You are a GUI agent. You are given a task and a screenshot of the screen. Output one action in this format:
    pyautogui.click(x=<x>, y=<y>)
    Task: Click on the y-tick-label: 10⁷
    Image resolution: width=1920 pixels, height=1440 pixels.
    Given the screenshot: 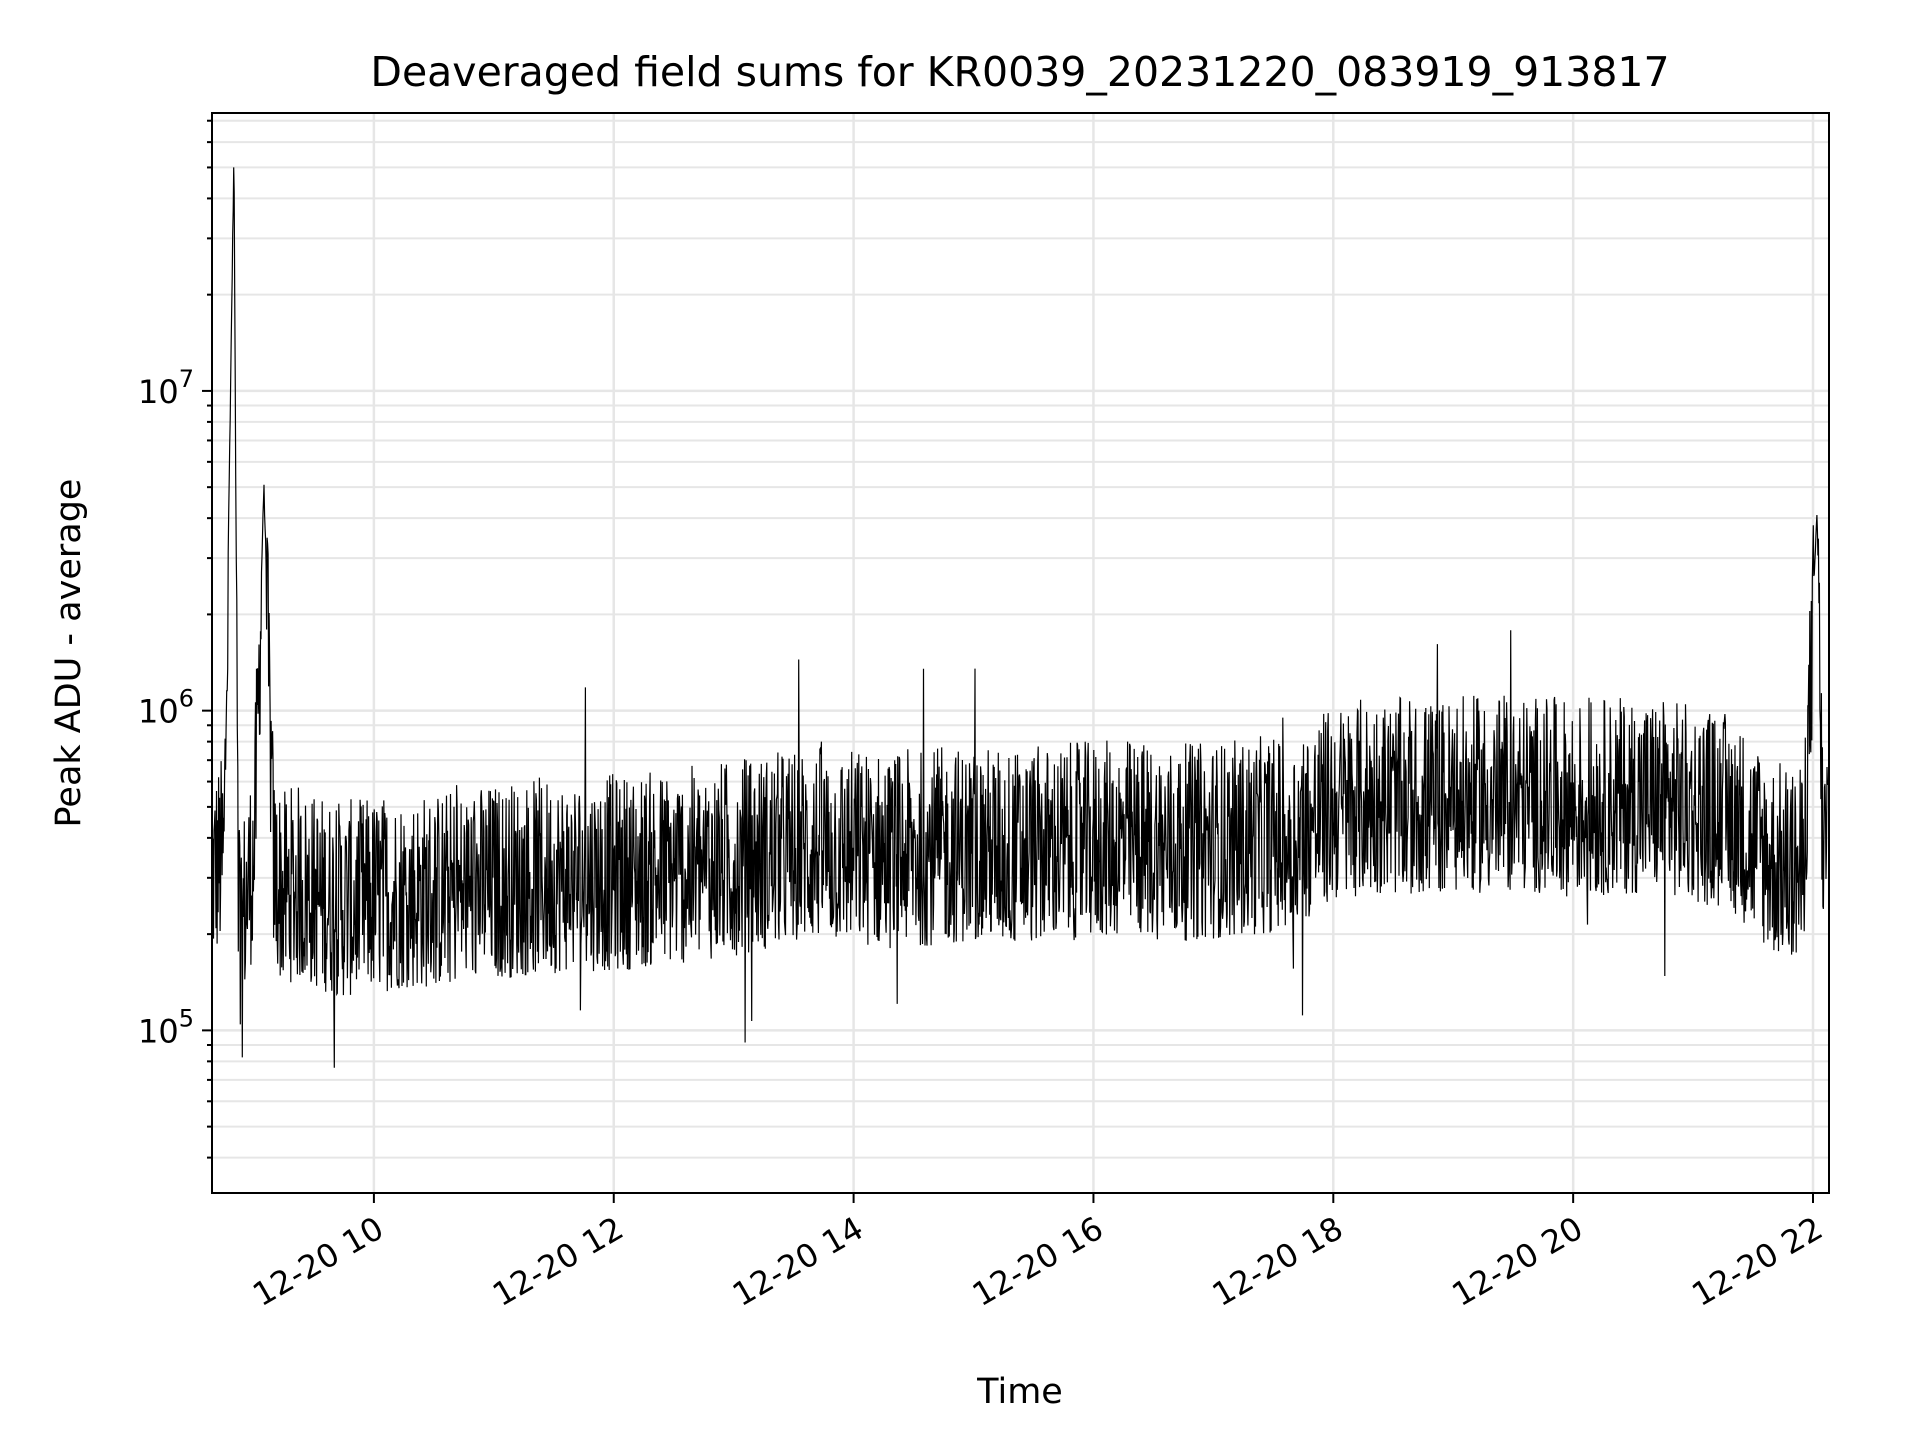 What is the action you would take?
    pyautogui.click(x=166, y=388)
    